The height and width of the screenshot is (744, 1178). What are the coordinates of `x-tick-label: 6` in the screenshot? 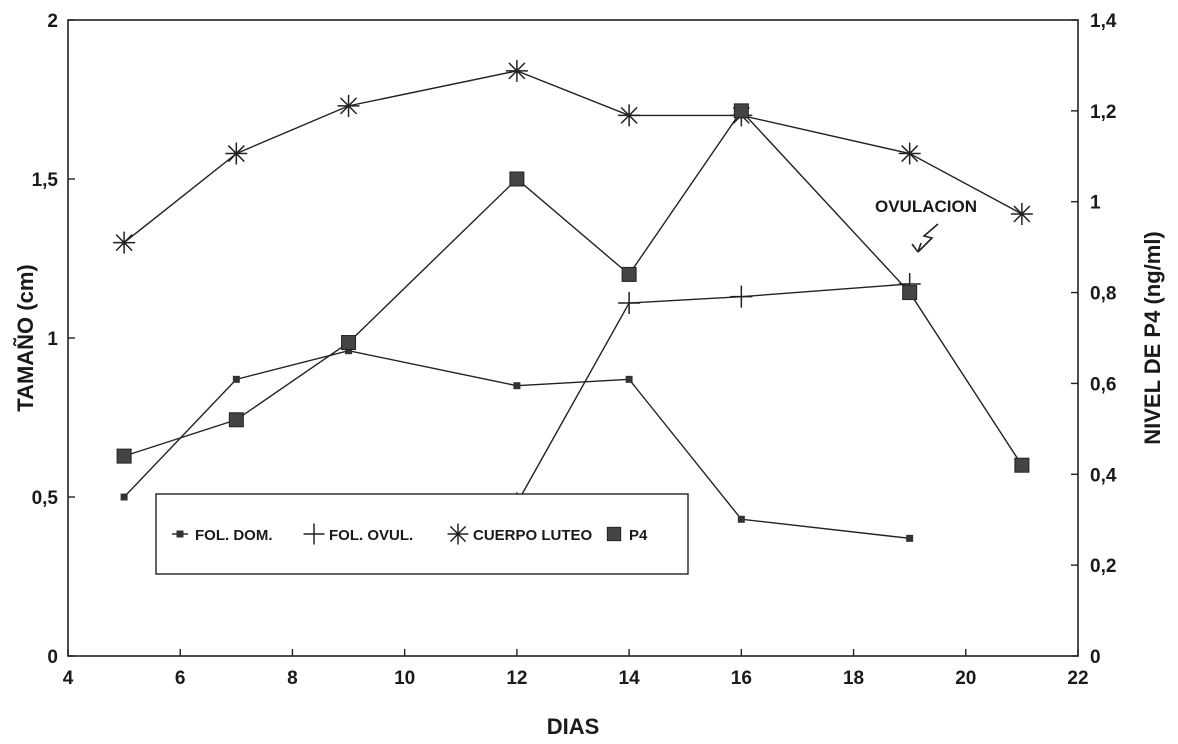 It's located at (180, 678).